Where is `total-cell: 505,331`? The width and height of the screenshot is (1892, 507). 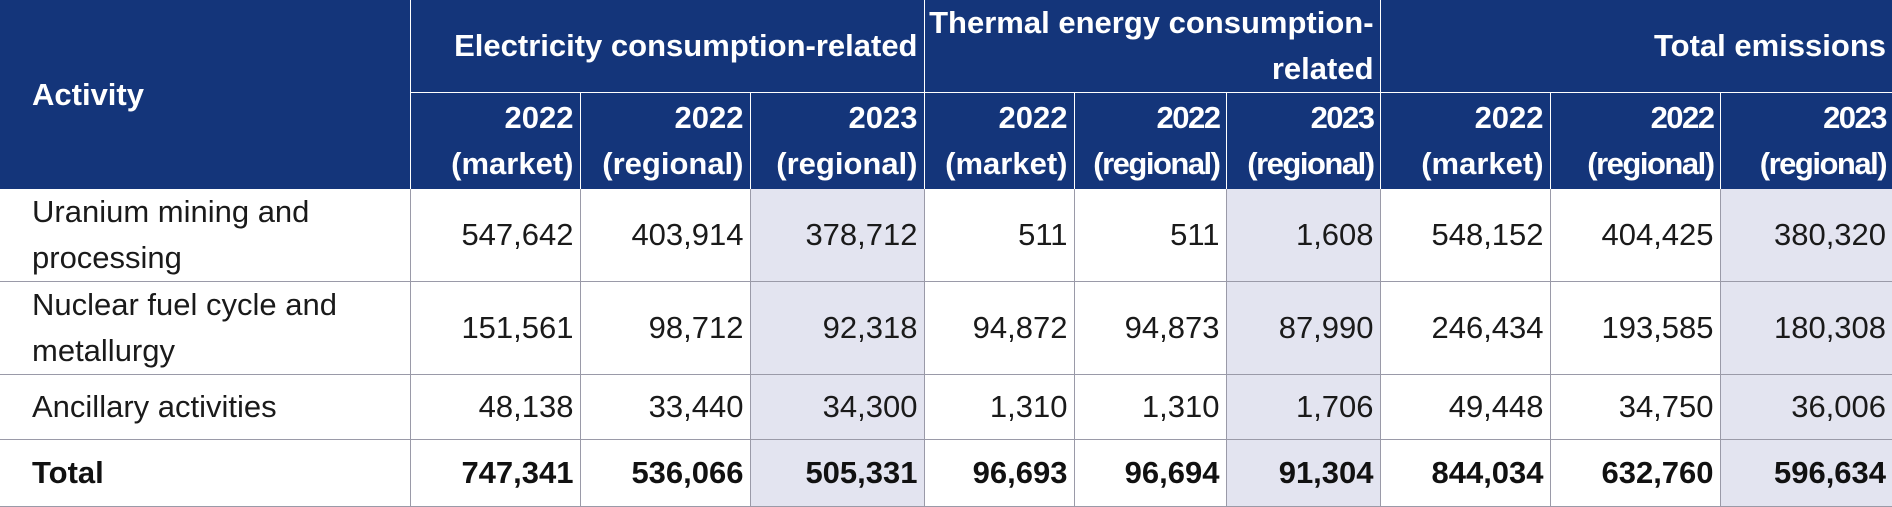 total-cell: 505,331 is located at coordinates (837, 473).